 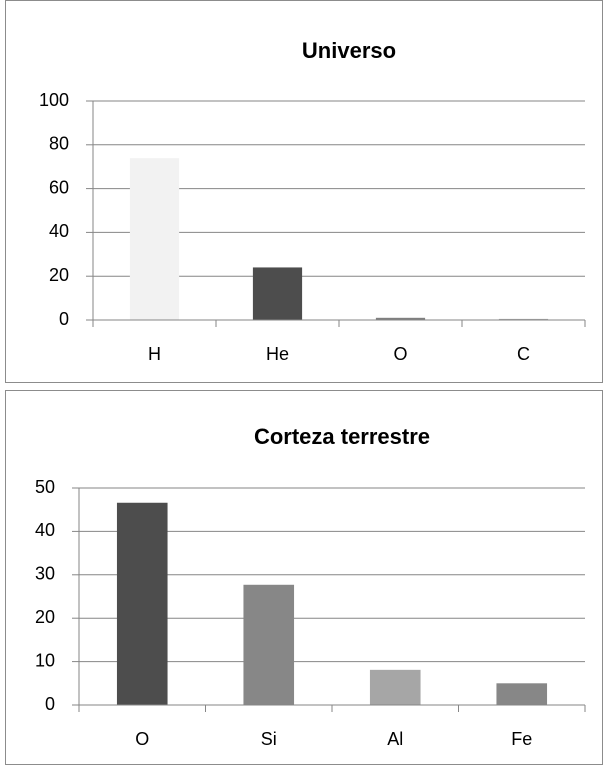 What do you see at coordinates (45, 574) in the screenshot?
I see `y-tick-label: 30` at bounding box center [45, 574].